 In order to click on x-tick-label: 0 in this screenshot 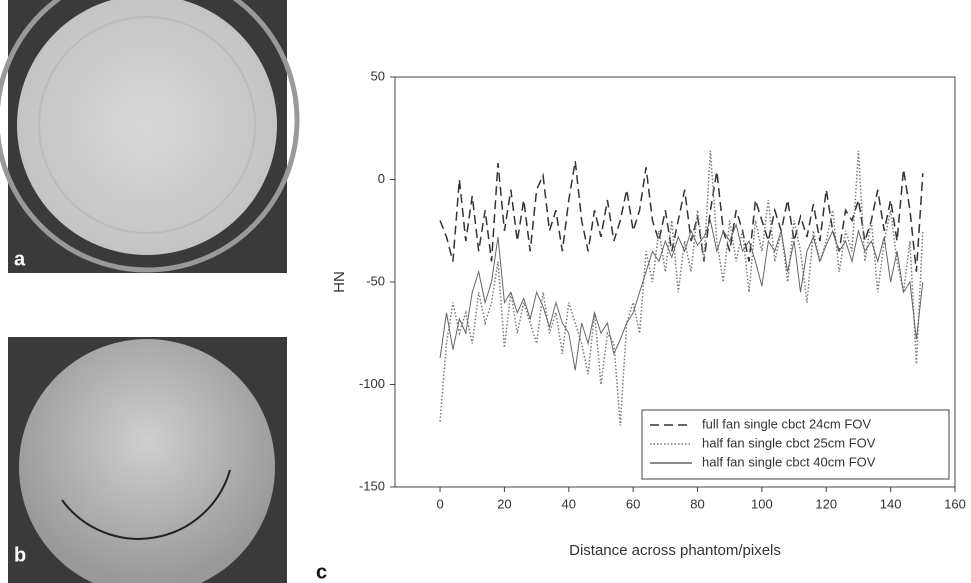, I will do `click(439, 503)`.